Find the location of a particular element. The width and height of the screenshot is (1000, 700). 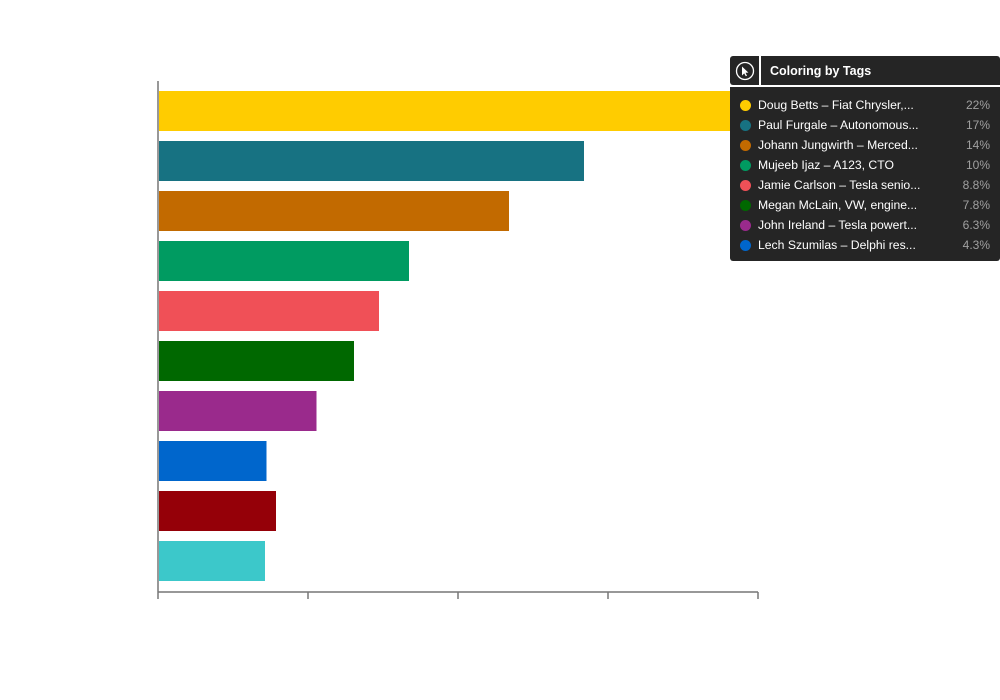

legend-item: Megan McLain, VW, engine... 7.8% is located at coordinates (865, 205).